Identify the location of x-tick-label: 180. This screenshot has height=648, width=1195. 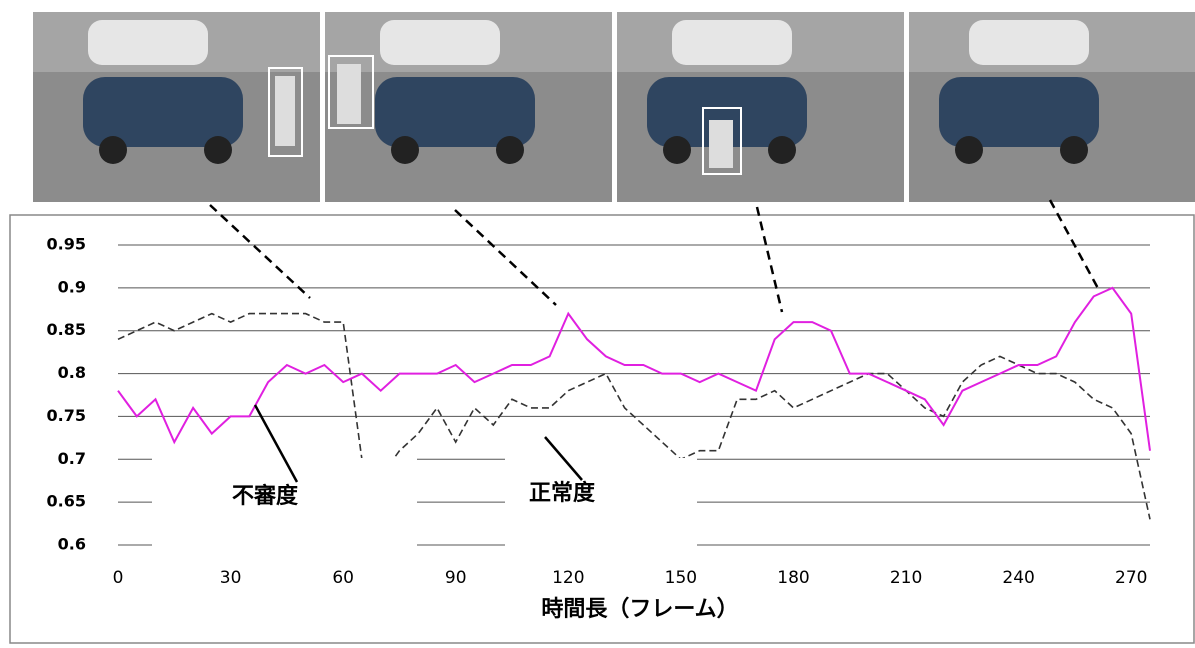
(793, 578).